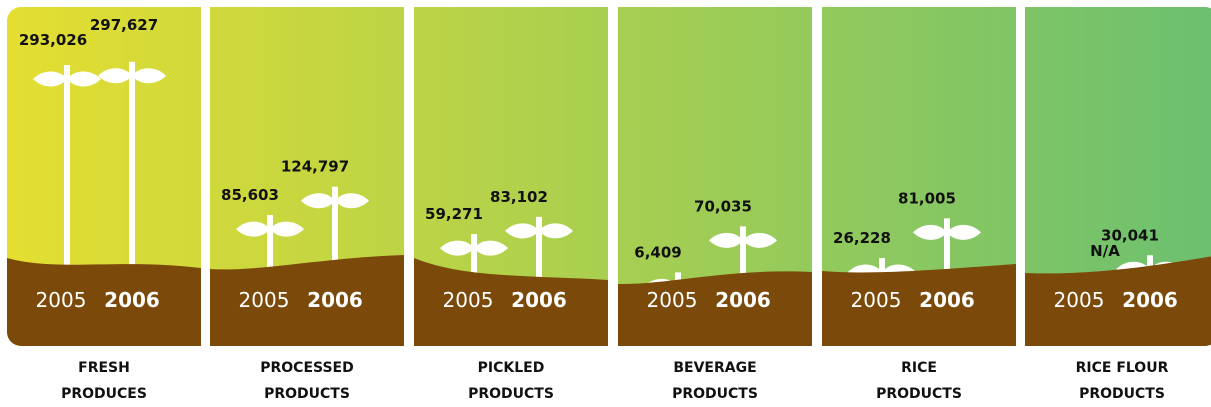  What do you see at coordinates (1118, 176) in the screenshot?
I see `category-panel: 2005 2006 N/A30,041` at bounding box center [1118, 176].